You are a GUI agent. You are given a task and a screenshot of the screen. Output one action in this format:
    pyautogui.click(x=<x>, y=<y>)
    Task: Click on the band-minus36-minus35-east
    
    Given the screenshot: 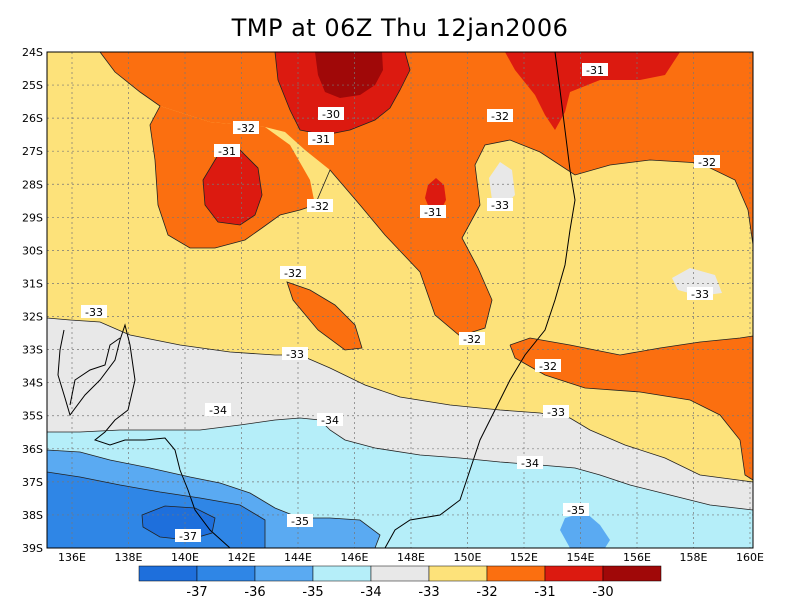 What is the action you would take?
    pyautogui.click(x=585, y=530)
    